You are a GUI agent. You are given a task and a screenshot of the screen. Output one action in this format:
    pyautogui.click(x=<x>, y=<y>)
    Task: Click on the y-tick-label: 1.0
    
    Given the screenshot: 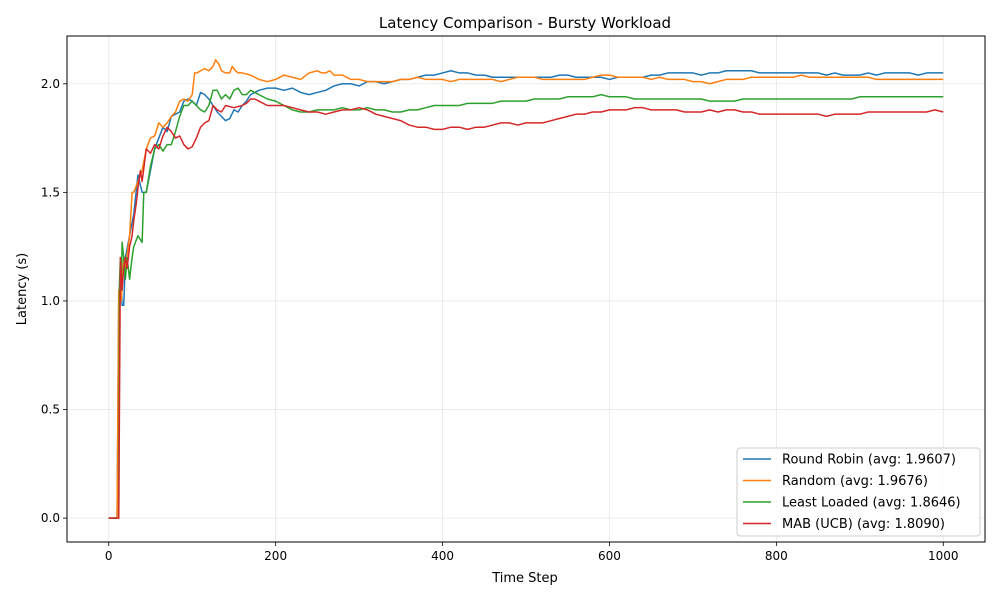 What is the action you would take?
    pyautogui.click(x=50, y=301)
    